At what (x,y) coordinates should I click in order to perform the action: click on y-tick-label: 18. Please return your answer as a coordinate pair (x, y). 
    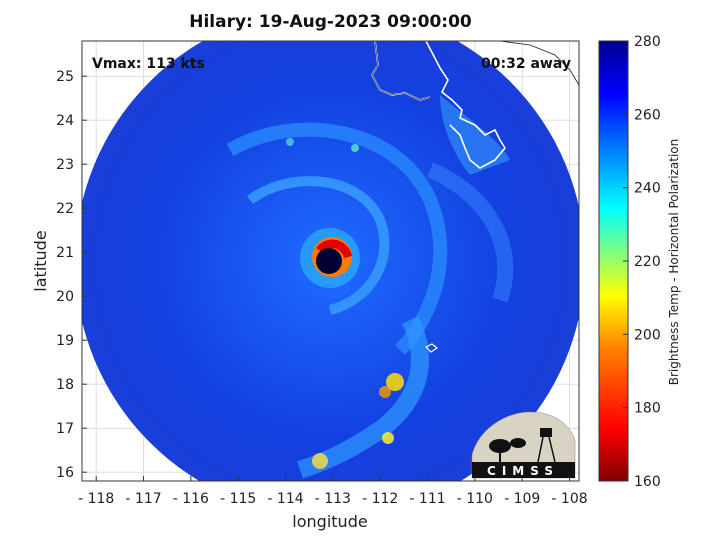
    Looking at the image, I should click on (65, 385).